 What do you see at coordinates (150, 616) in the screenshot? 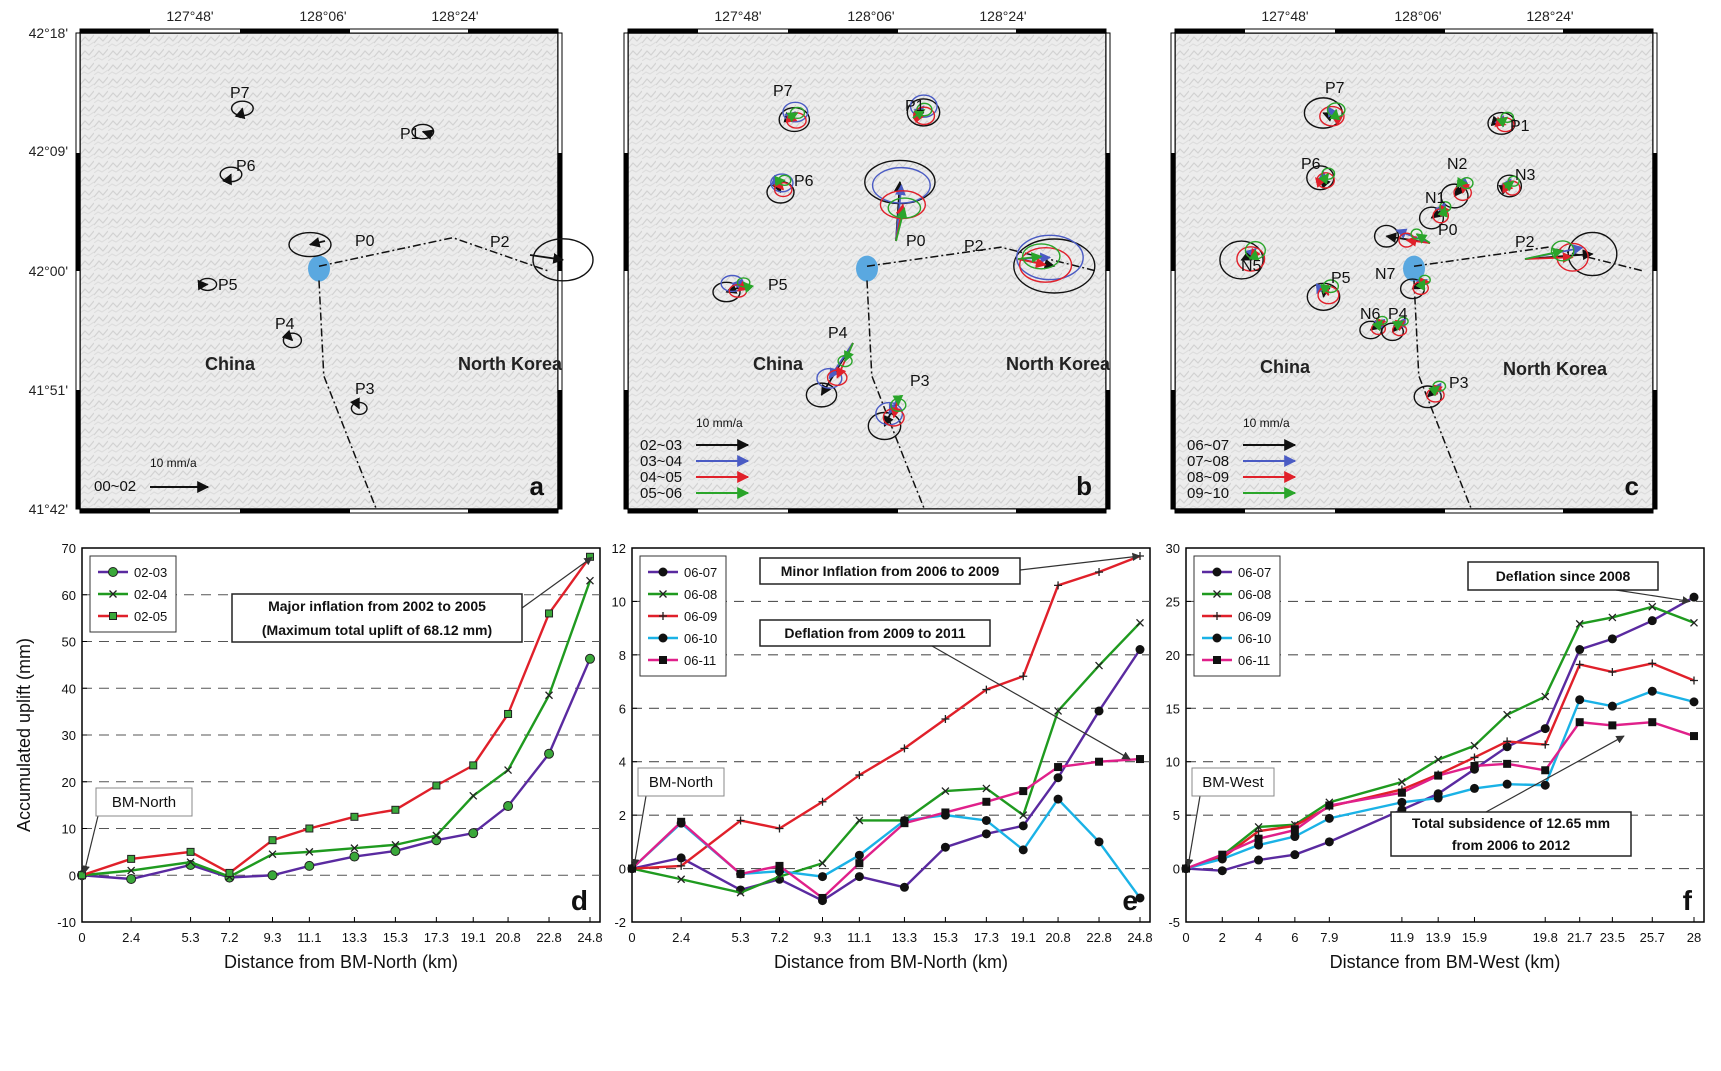
I see `legend-label: 02-05` at bounding box center [150, 616].